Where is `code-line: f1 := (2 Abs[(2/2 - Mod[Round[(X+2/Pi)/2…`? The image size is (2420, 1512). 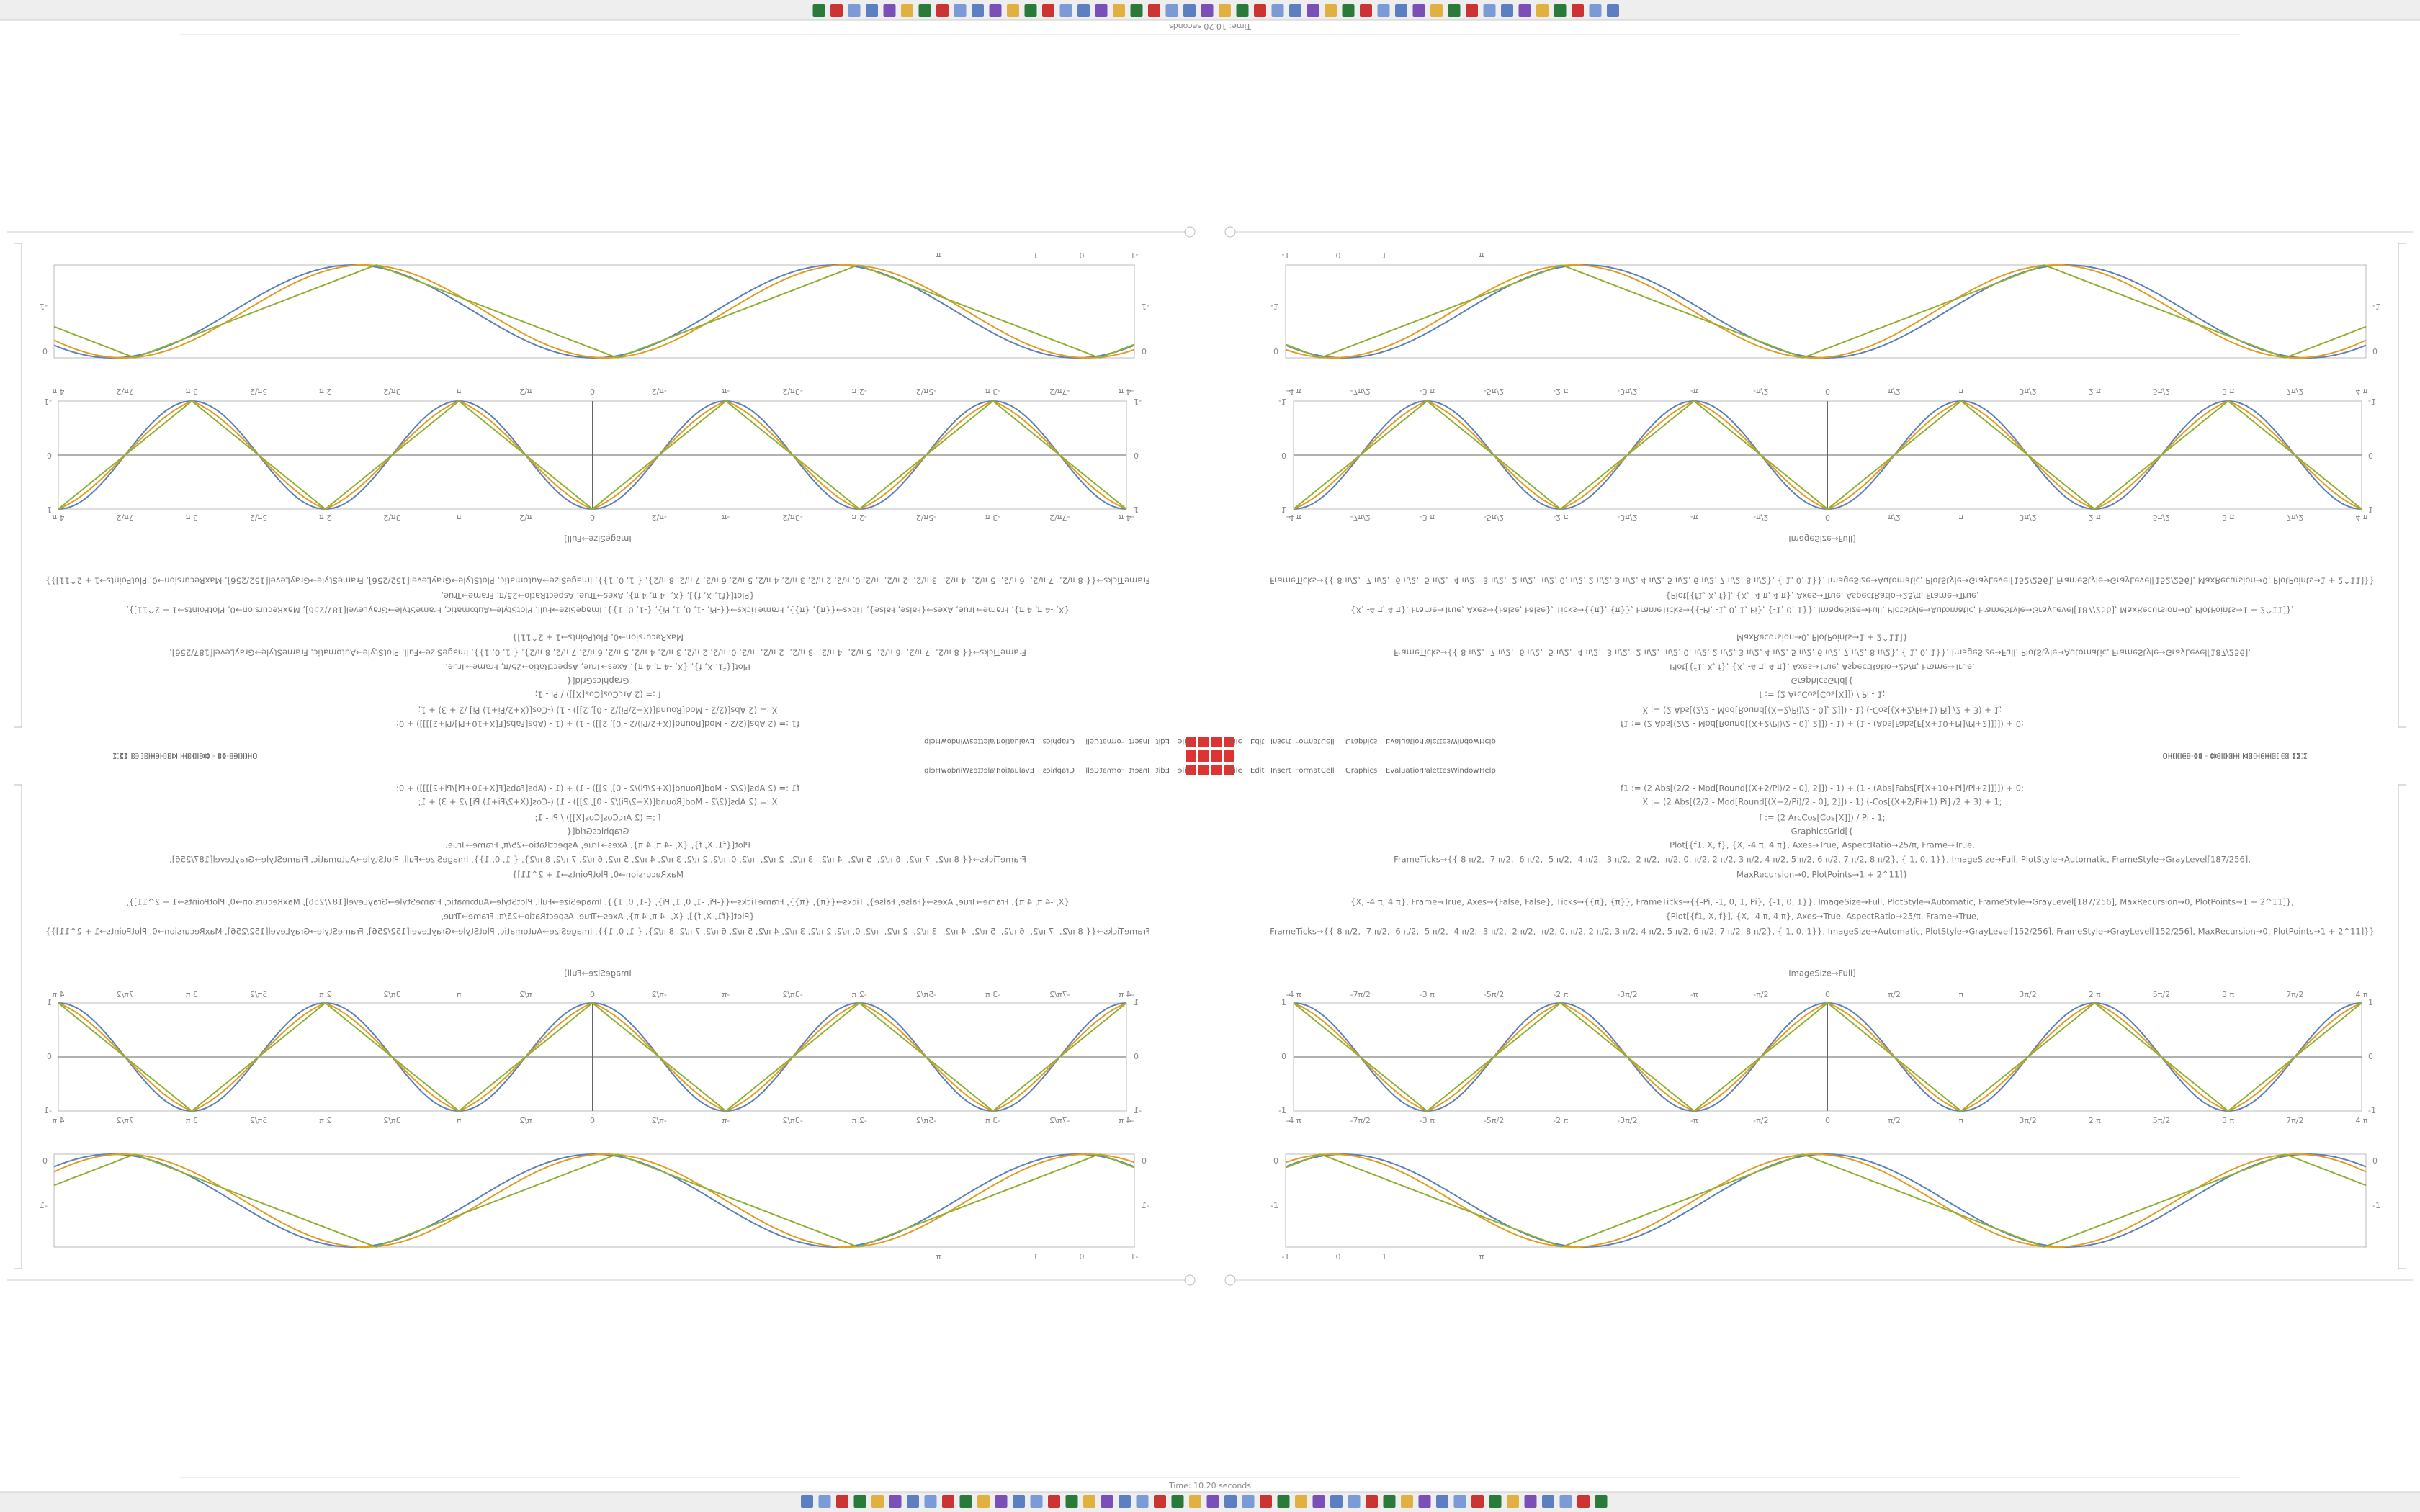 code-line: f1 := (2 Abs[(2/2 - Mod[Round[(X+2/Pi)/2… is located at coordinates (597, 724).